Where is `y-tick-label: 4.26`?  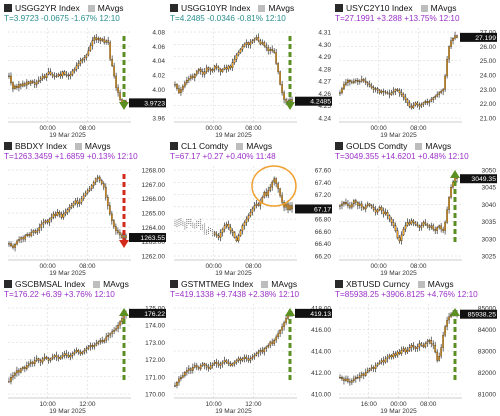
y-tick-label: 4.26 is located at coordinates (324, 94).